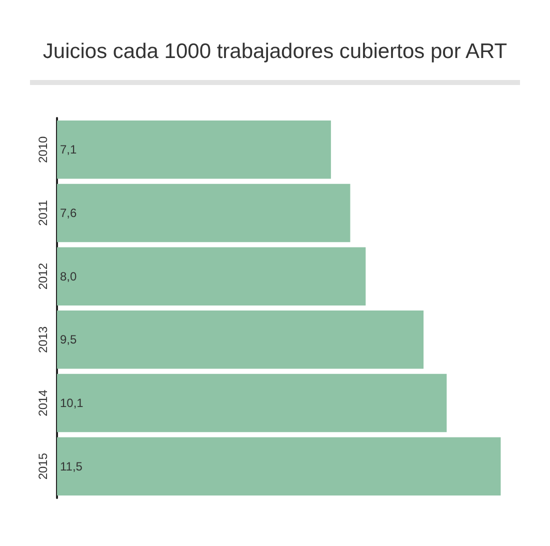 The image size is (550, 546). Describe the element at coordinates (69, 276) in the screenshot. I see `data-label: 8,0` at that location.